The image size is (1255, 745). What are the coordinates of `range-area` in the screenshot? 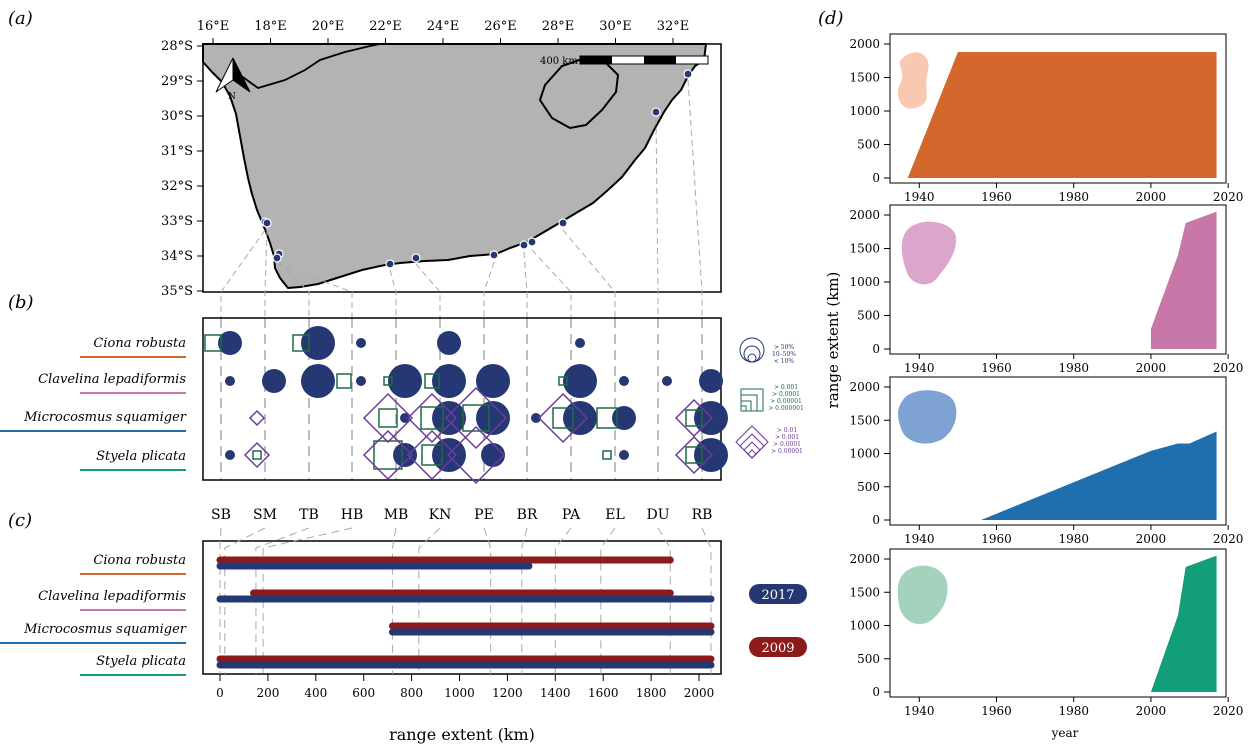 It's located at (1183, 280).